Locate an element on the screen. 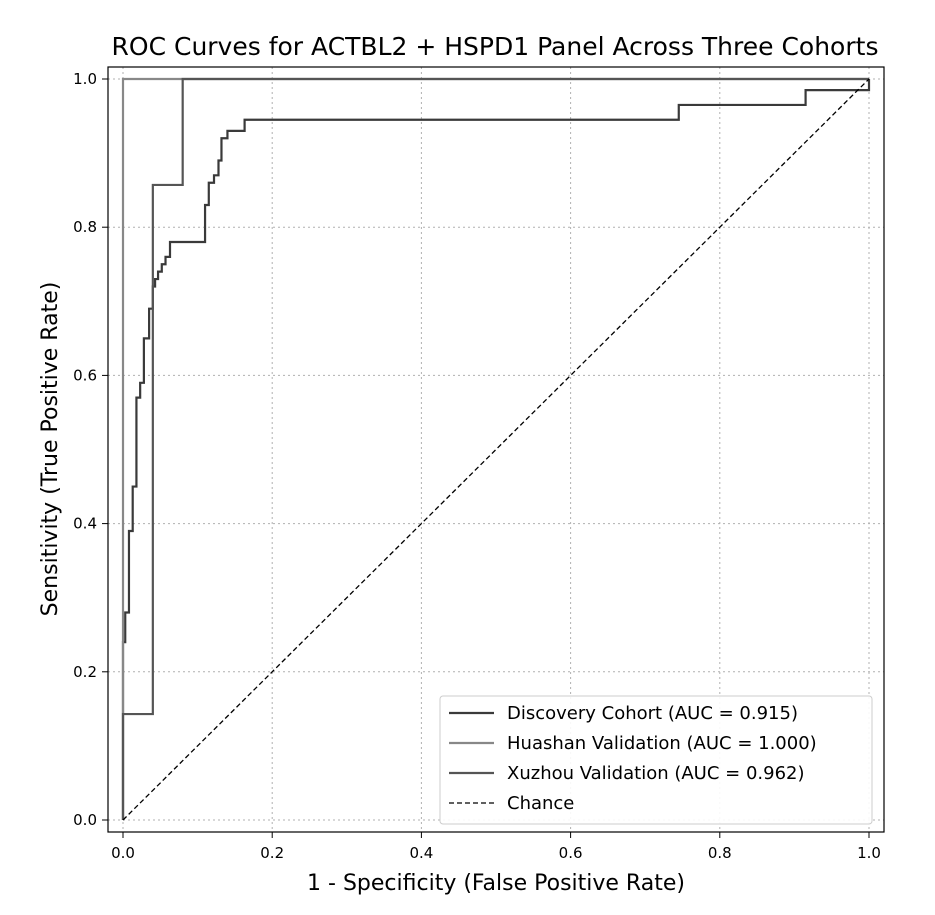 This screenshot has width=935, height=915. y-tick-label: 0.6 is located at coordinates (85, 375).